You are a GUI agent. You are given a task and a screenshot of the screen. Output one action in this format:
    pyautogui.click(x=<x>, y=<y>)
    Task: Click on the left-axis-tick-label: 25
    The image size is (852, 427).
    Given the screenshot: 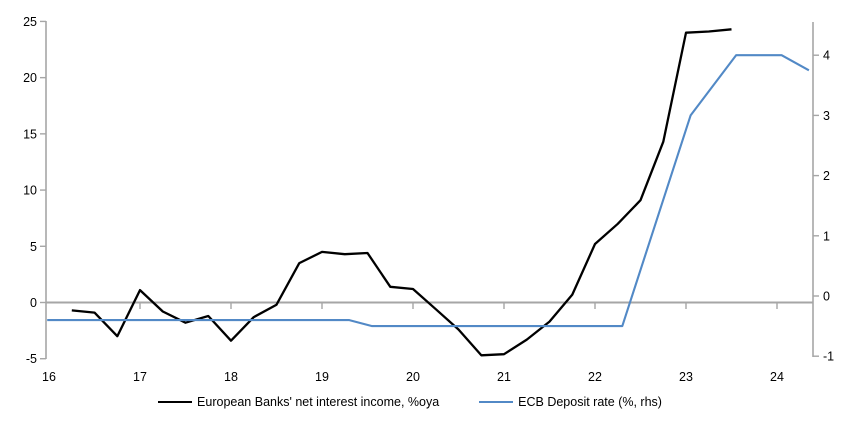 What is the action you would take?
    pyautogui.click(x=30, y=22)
    